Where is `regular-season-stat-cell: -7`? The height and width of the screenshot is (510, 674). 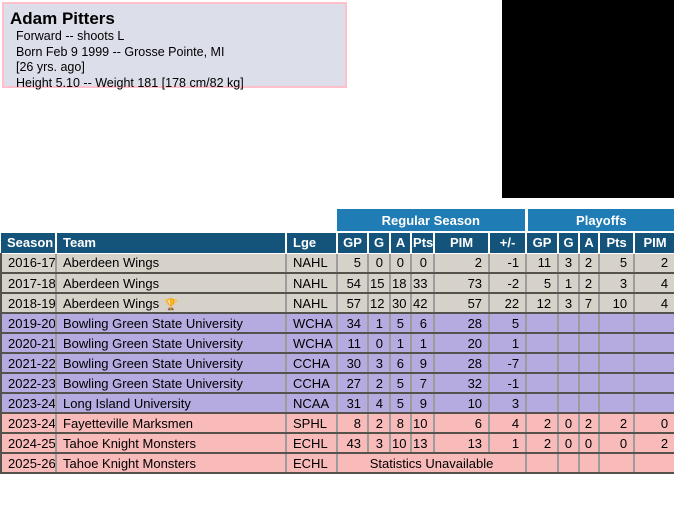
regular-season-stat-cell: -7 is located at coordinates (508, 363).